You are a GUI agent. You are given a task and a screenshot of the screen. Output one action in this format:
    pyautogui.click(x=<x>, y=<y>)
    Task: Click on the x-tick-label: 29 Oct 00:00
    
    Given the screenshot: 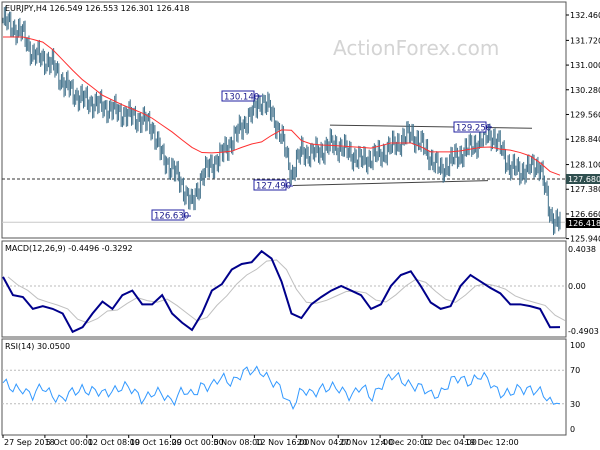 What is the action you would take?
    pyautogui.click(x=198, y=442)
    